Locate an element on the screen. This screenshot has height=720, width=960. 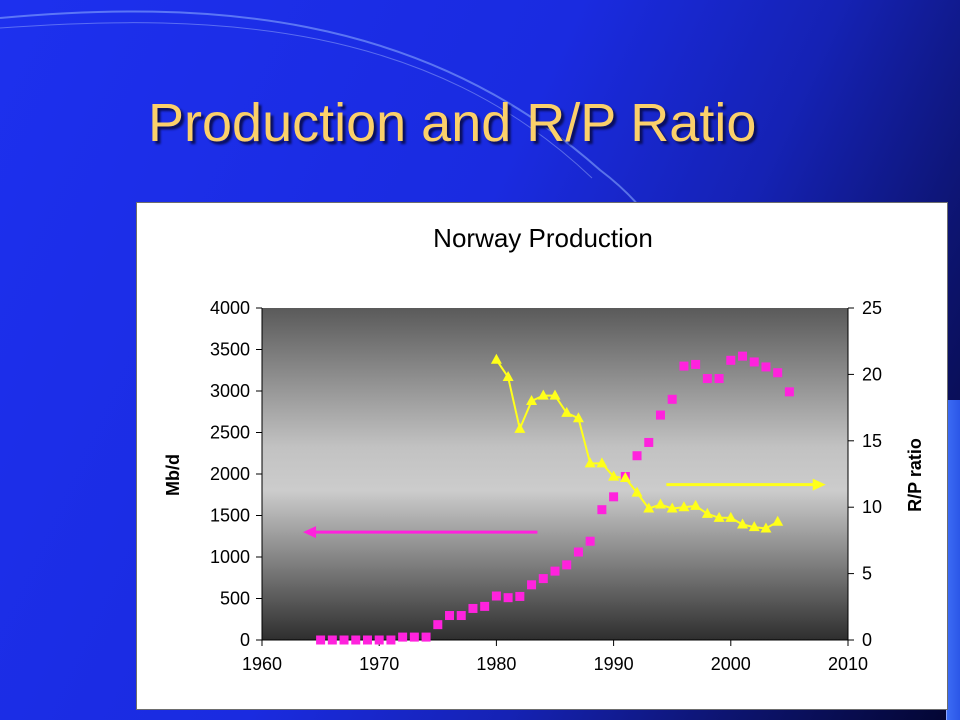
x-tick-label: 1960 is located at coordinates (262, 664).